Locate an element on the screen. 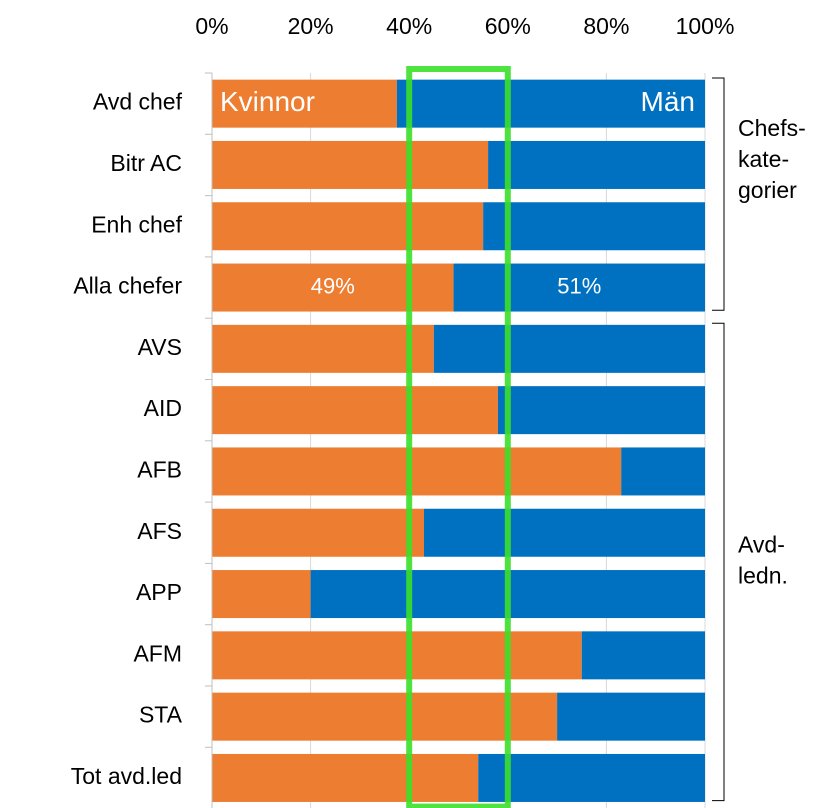 This screenshot has width=826, height=808. y-tick-label: STA is located at coordinates (161, 715).